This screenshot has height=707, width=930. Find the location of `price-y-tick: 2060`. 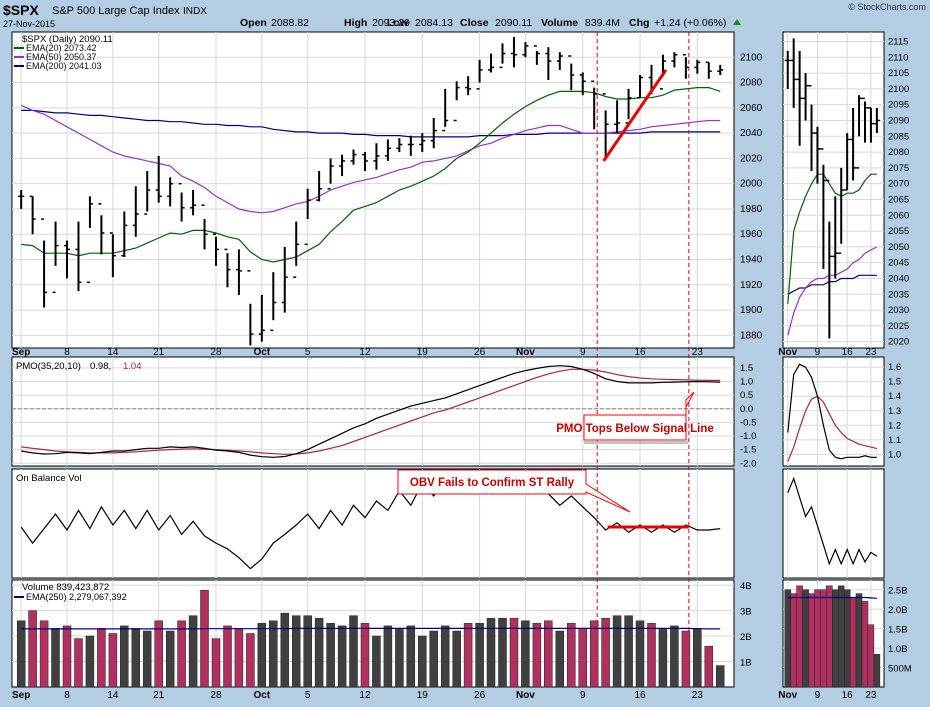

price-y-tick: 2060 is located at coordinates (751, 108).